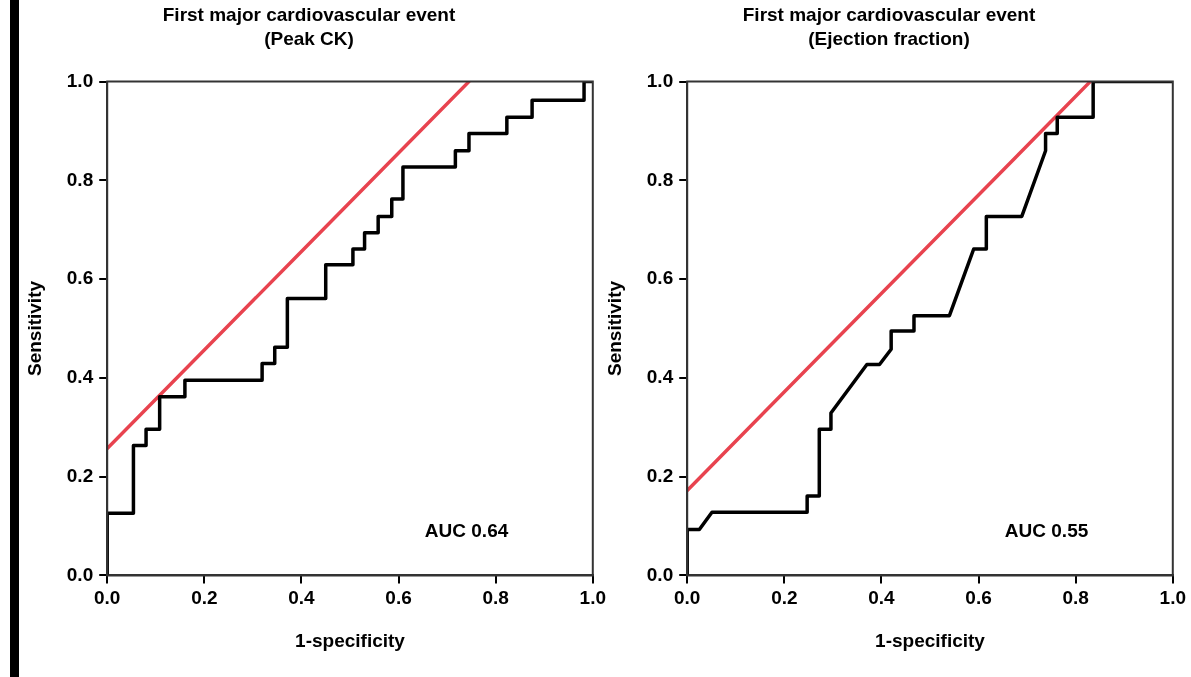 This screenshot has height=677, width=1191. I want to click on chart-subtitle: (Peak CK), so click(309, 39).